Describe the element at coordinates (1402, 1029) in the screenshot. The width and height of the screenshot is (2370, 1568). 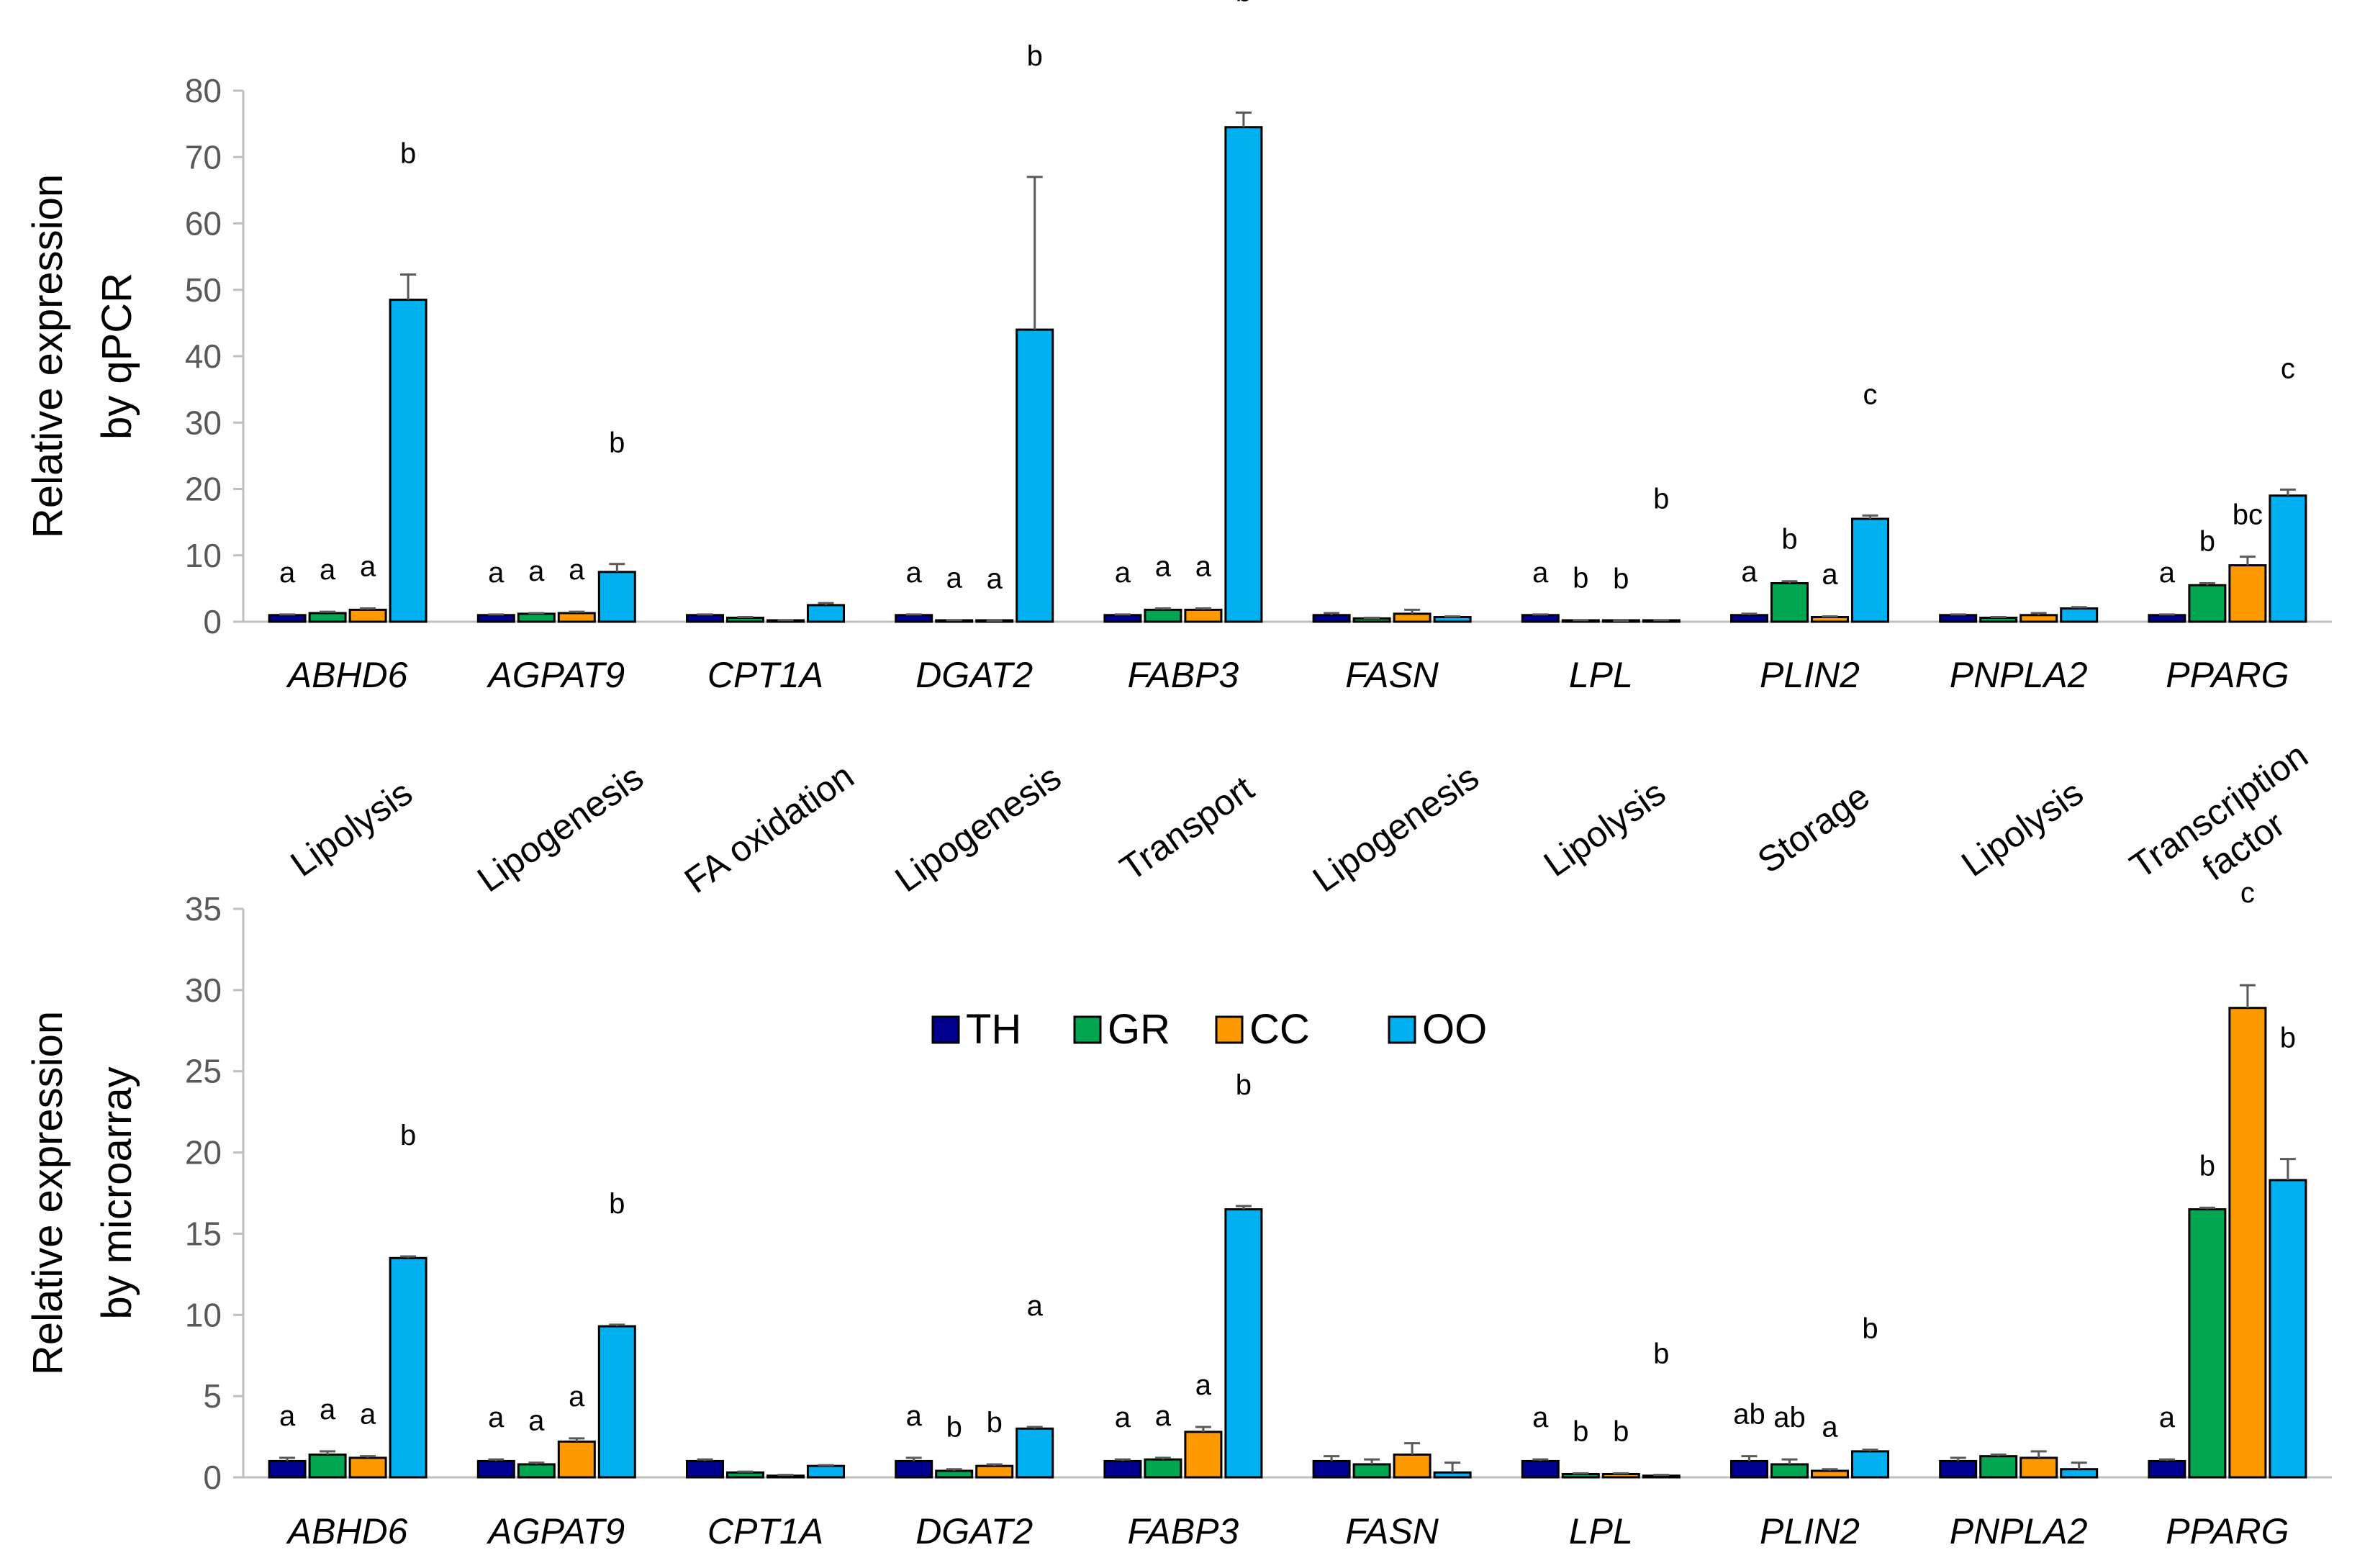
I see `legend-swatch-oo` at that location.